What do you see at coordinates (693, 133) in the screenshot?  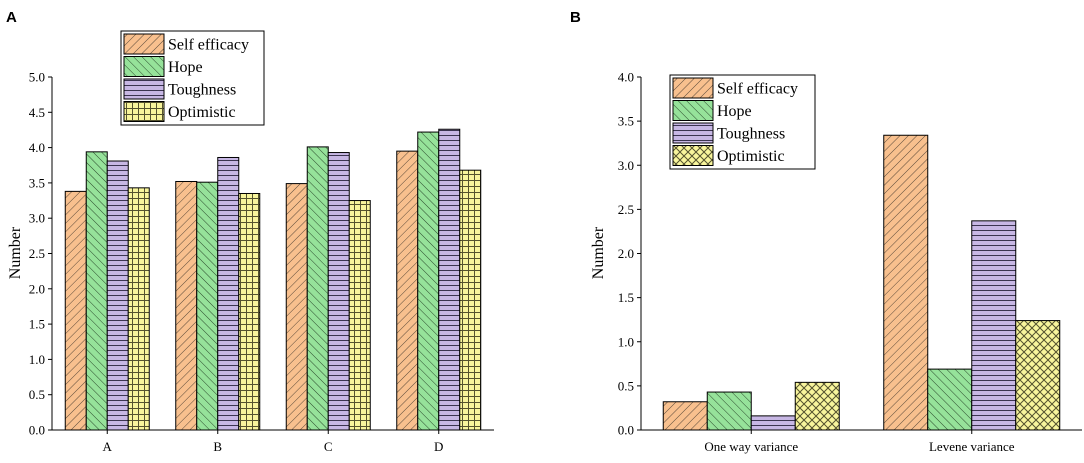 I see `chart-b-legend-swatch-toughness` at bounding box center [693, 133].